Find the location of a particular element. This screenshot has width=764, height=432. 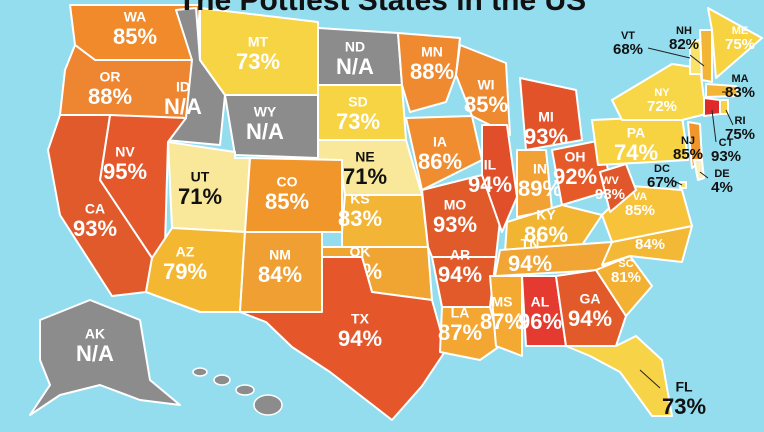

hawaii is located at coordinates (237, 391).